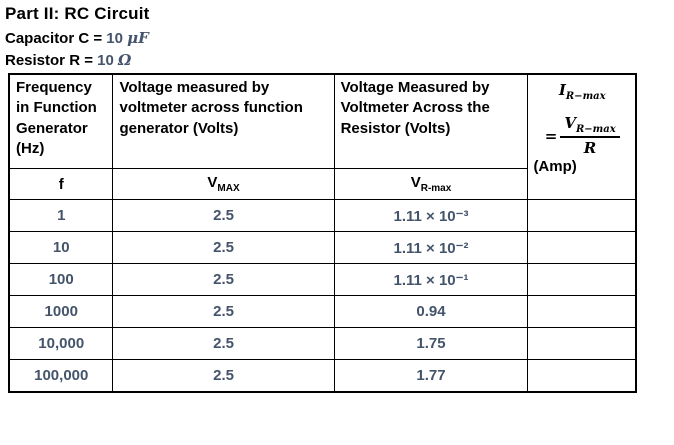 This screenshot has height=445, width=674. I want to click on cell-vrmax: 1.75, so click(431, 343).